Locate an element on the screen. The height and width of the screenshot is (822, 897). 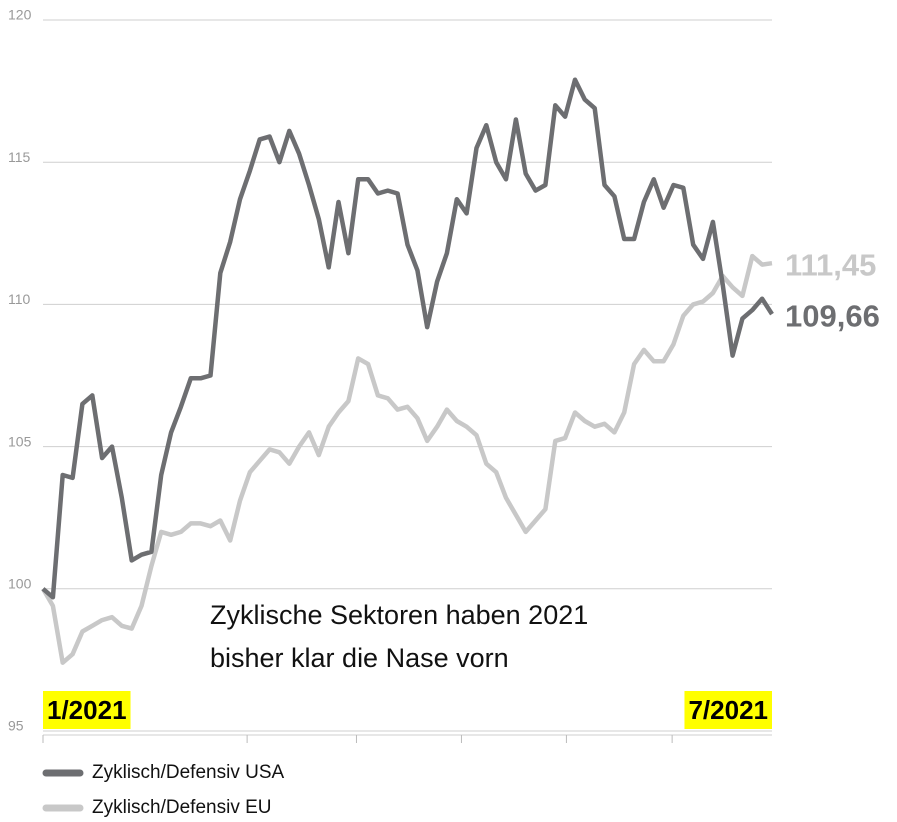
end-label: 109,66 is located at coordinates (832, 315).